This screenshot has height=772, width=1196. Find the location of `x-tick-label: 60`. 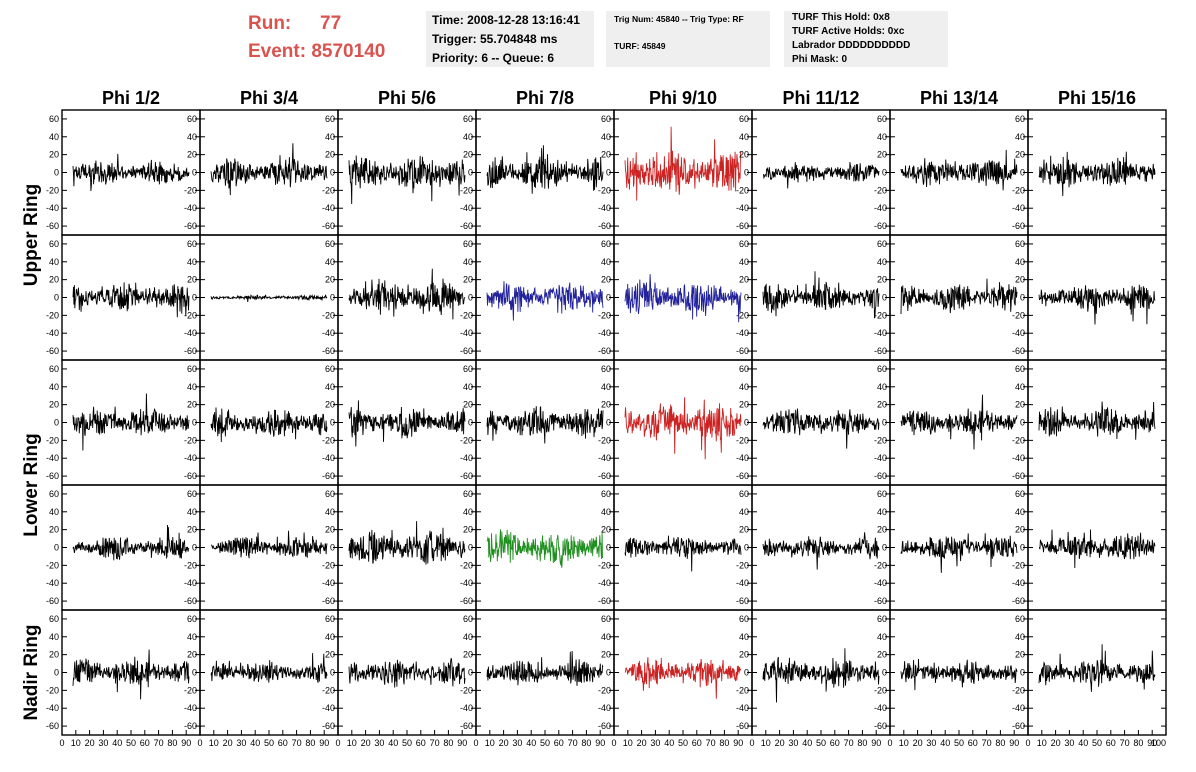

x-tick-label: 60 is located at coordinates (835, 743).